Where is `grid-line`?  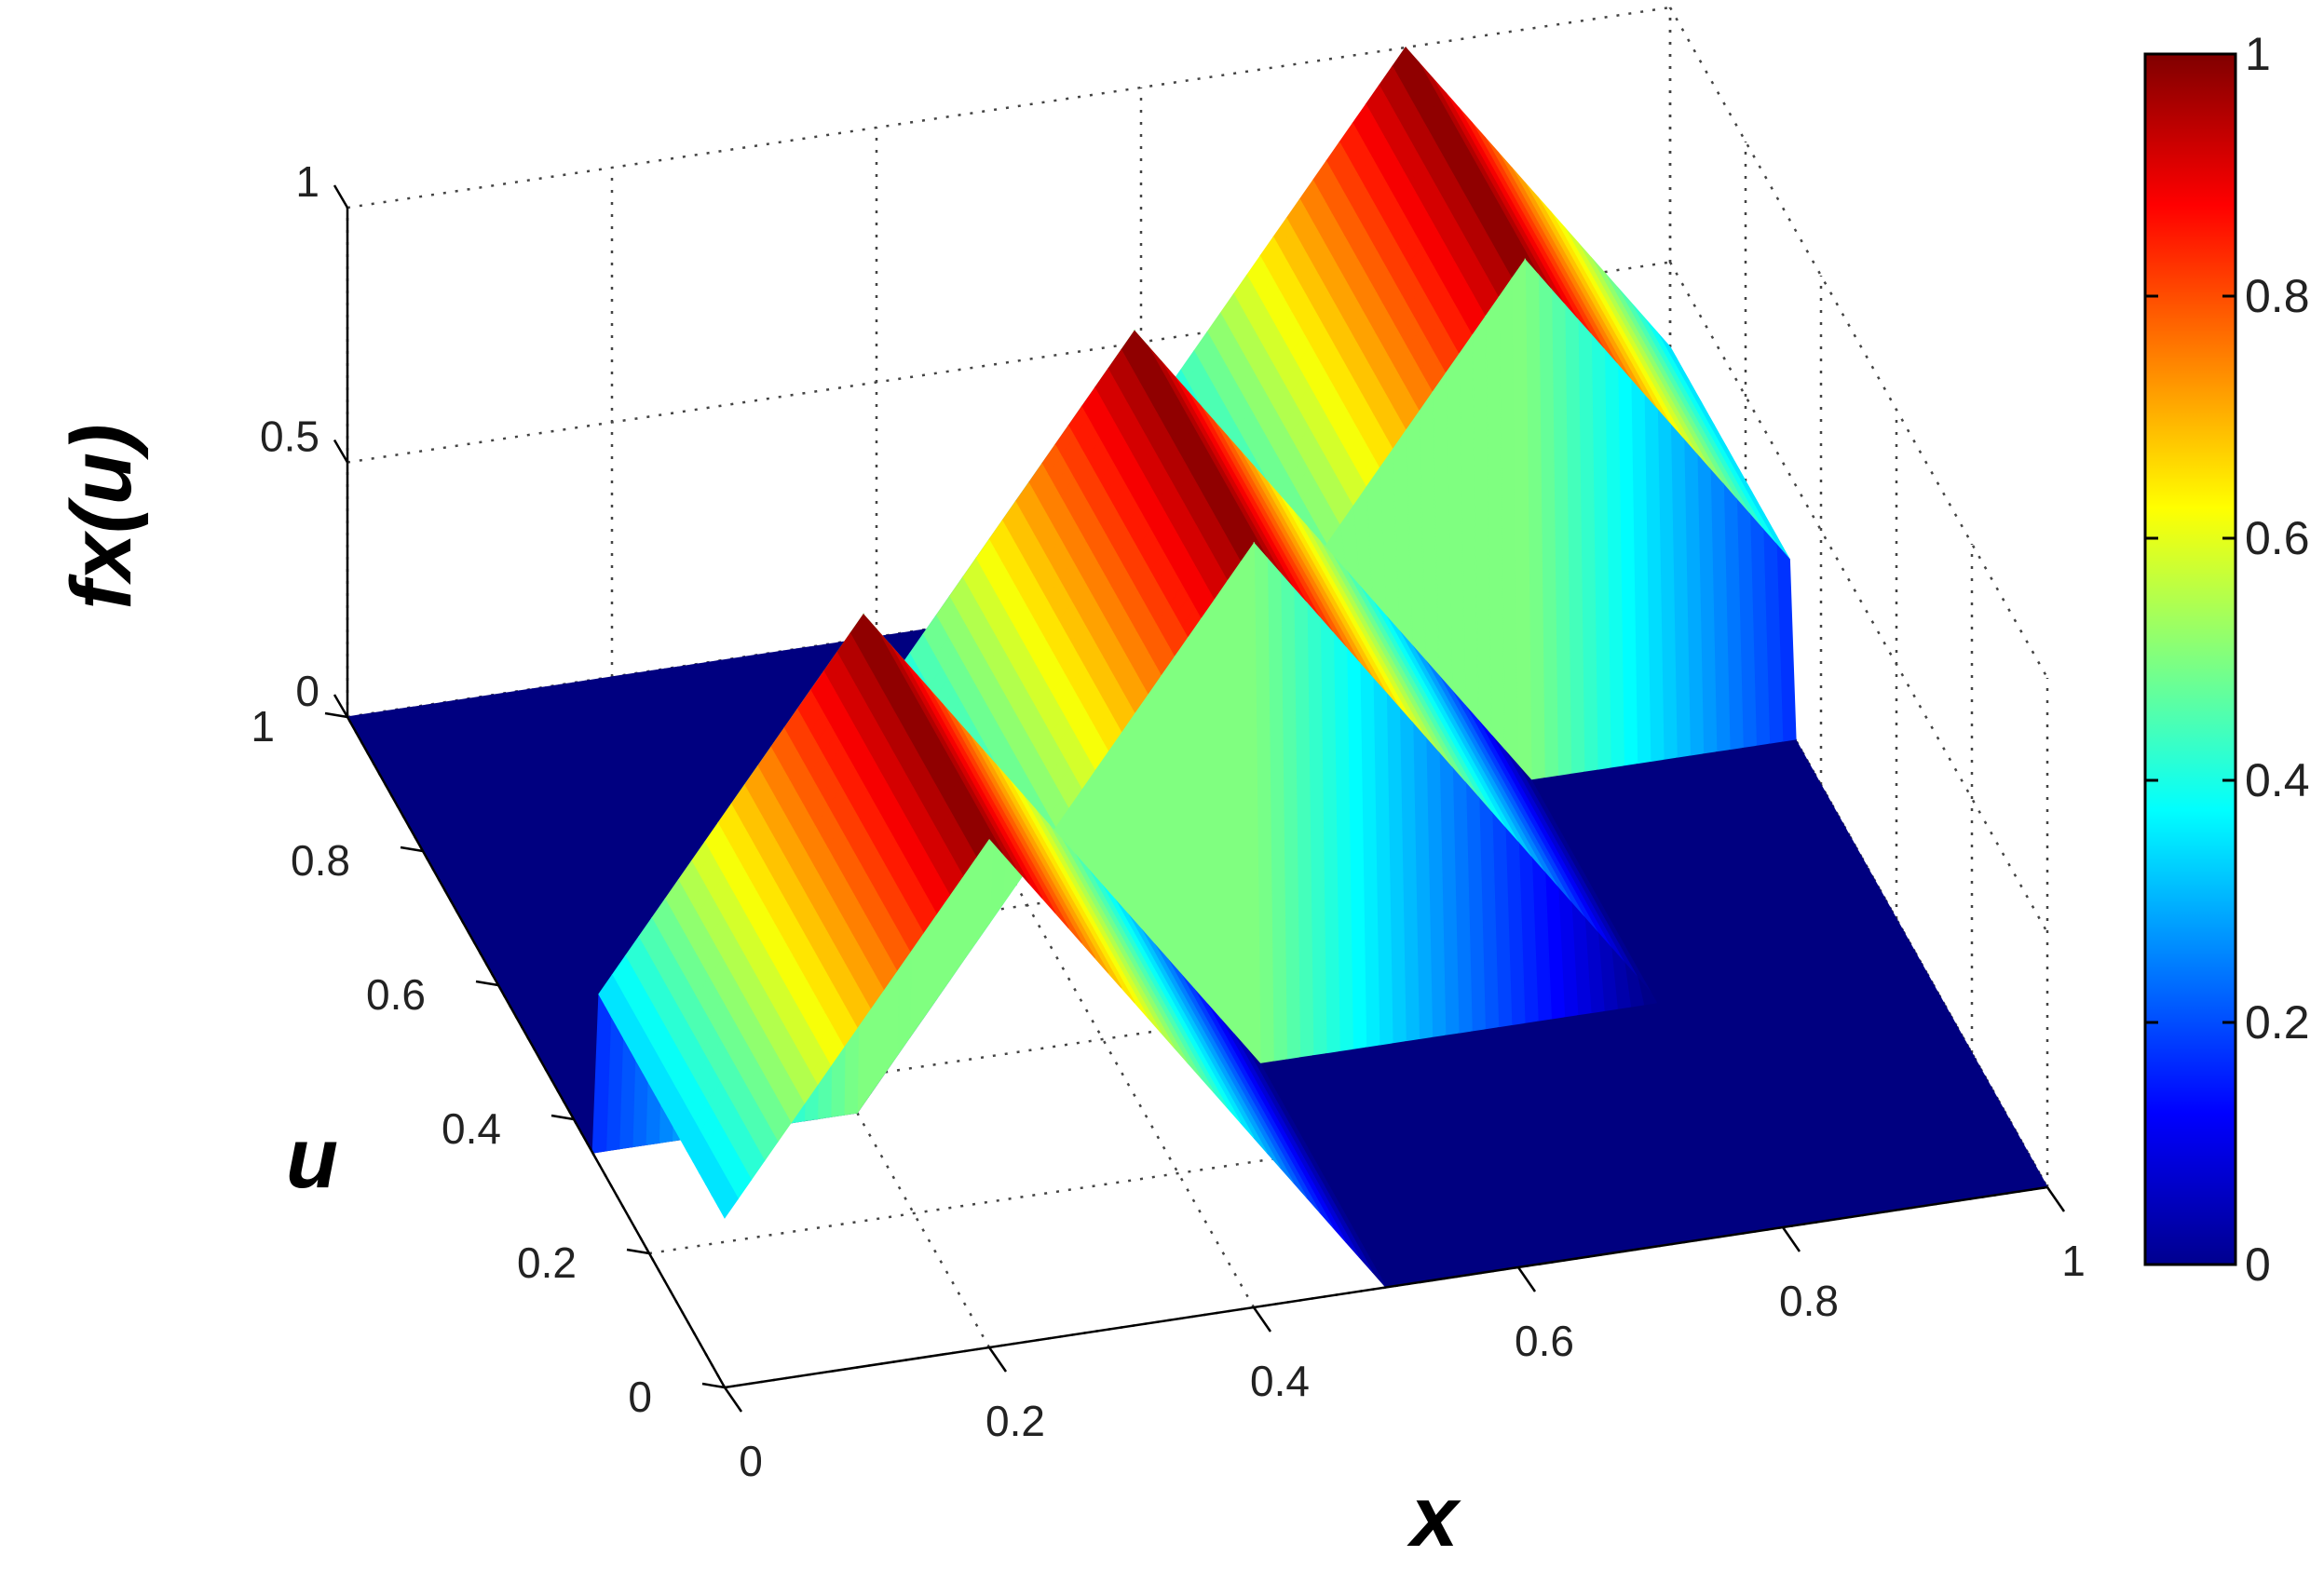 grid-line is located at coordinates (1009, 108).